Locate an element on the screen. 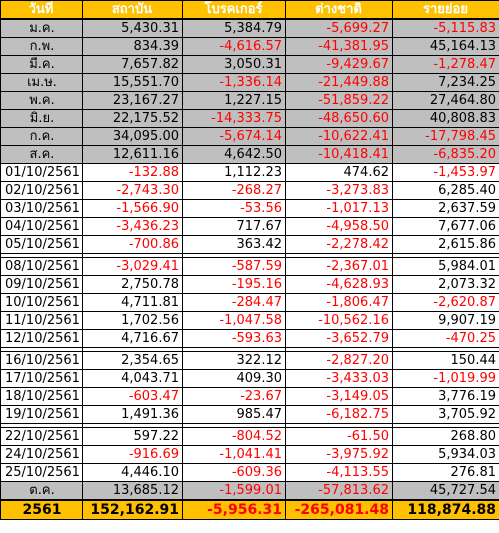 The width and height of the screenshot is (499, 533). date-cell: 11/10/2561 is located at coordinates (41, 320).